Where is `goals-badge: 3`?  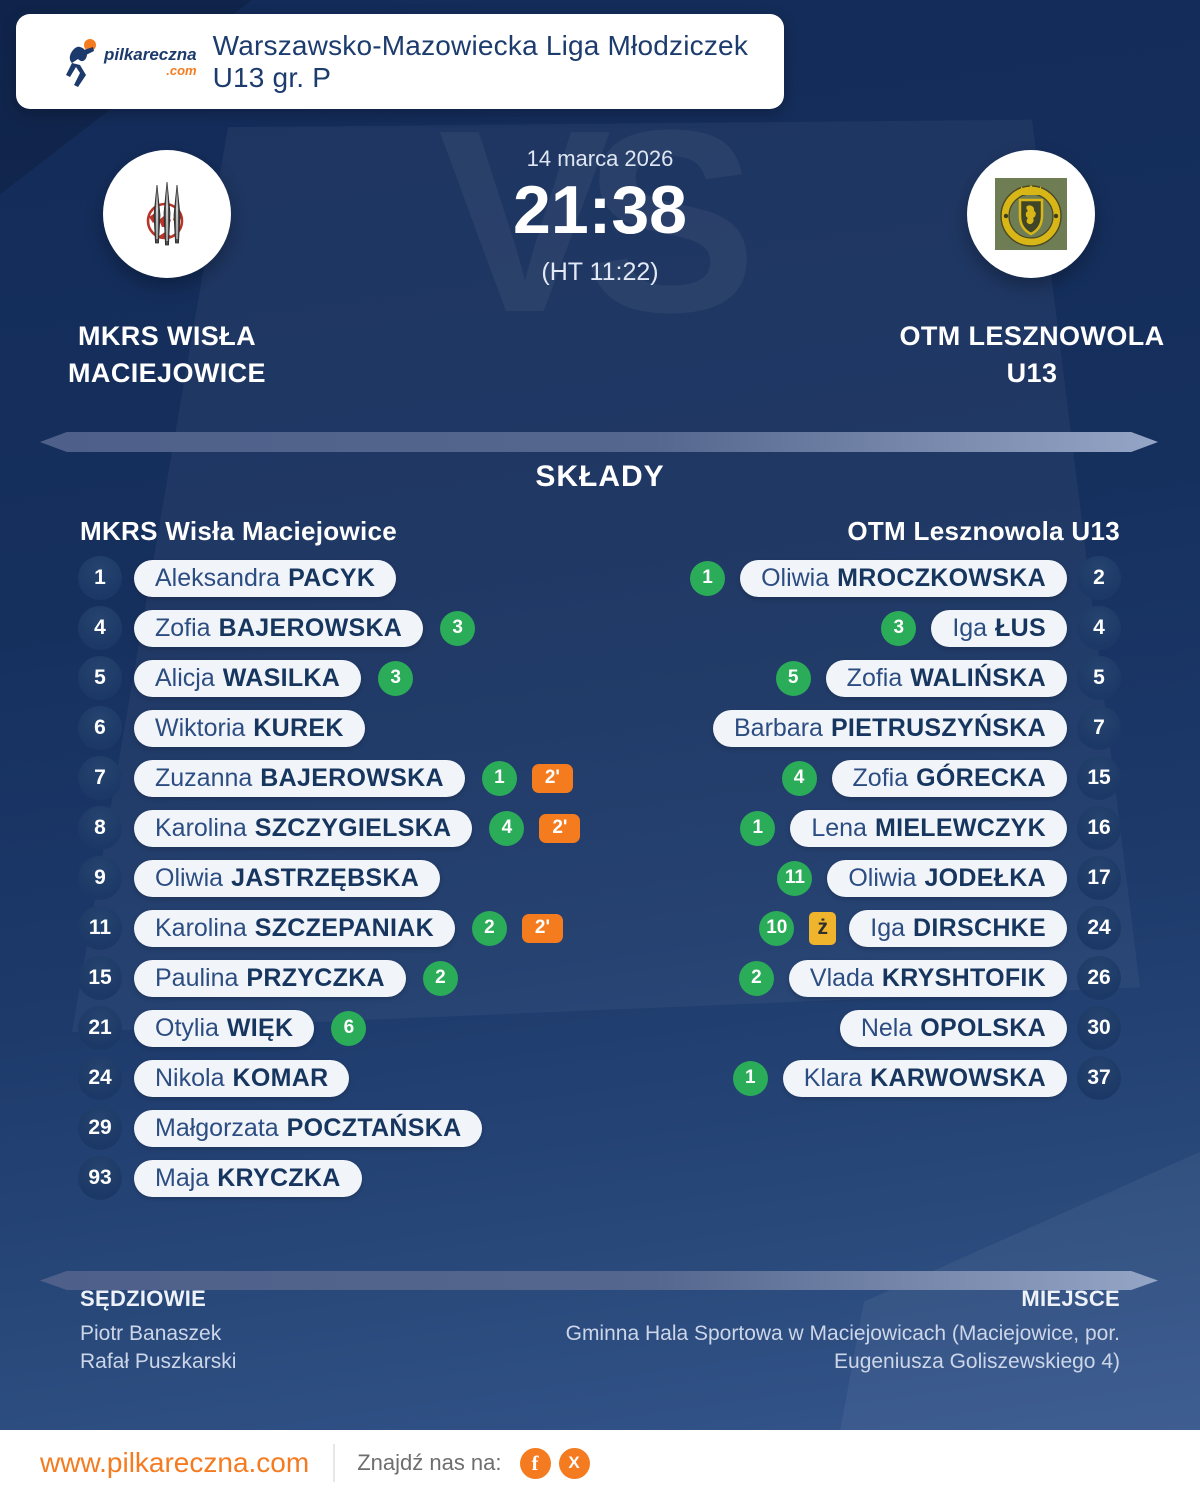
goals-badge: 3 is located at coordinates (396, 678).